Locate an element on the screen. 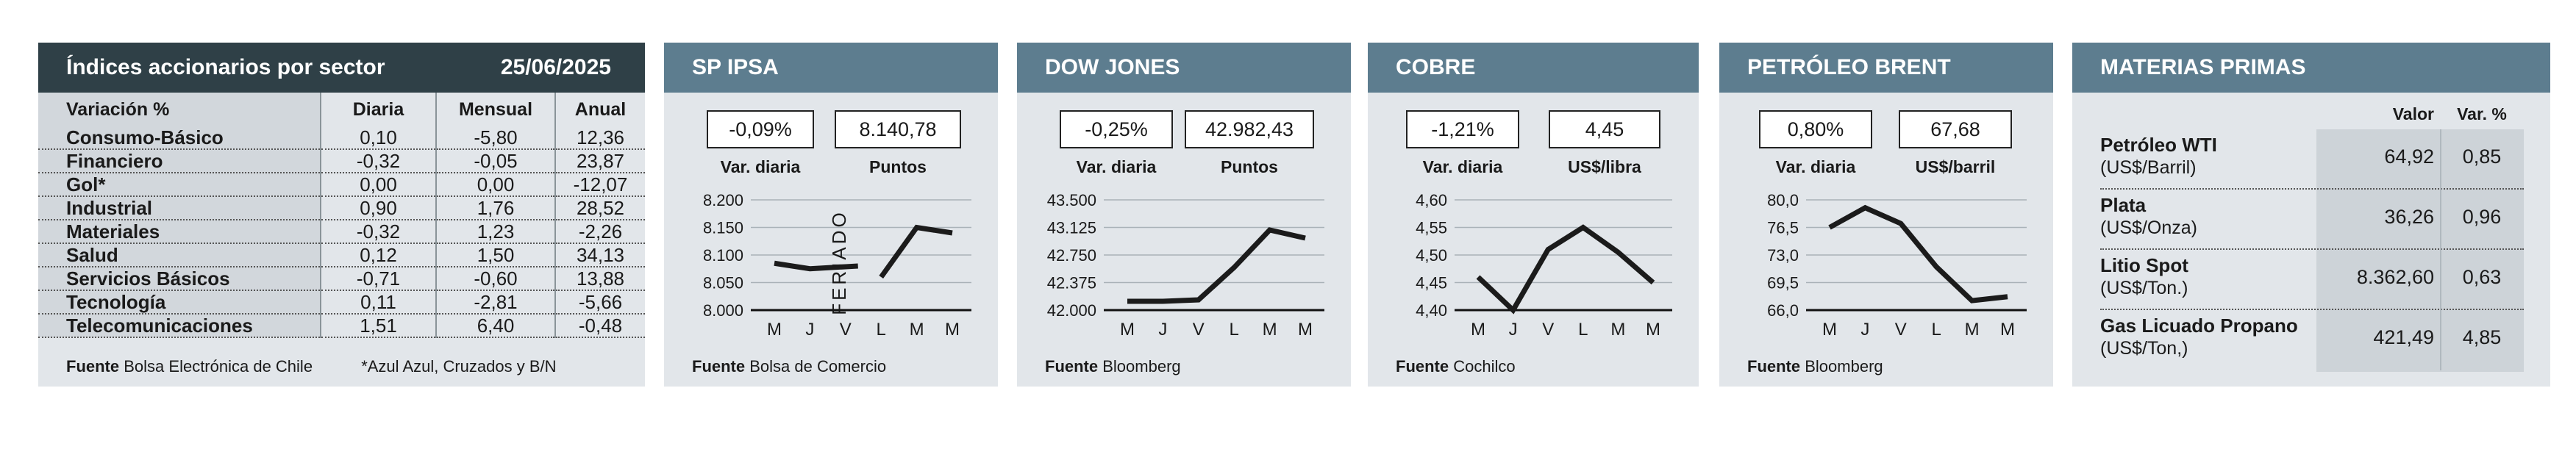 The height and width of the screenshot is (449, 2576). sector-monthly: -2,81 is located at coordinates (496, 302).